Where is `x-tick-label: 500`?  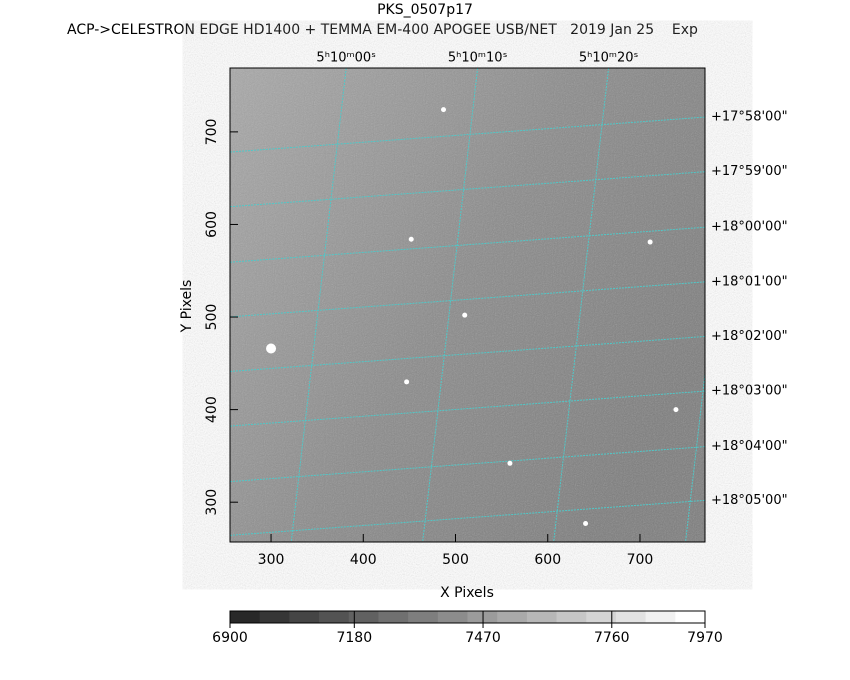 x-tick-label: 500 is located at coordinates (455, 560).